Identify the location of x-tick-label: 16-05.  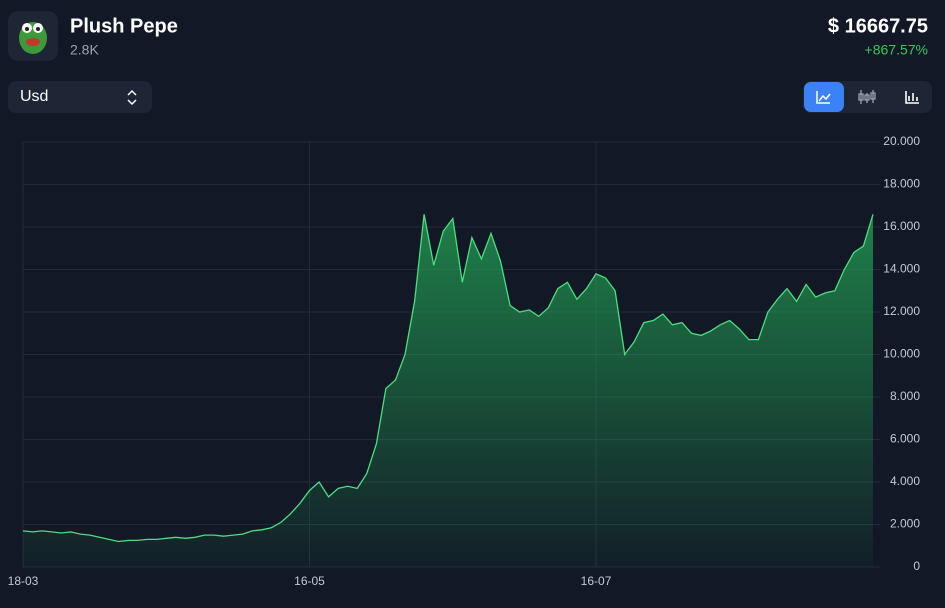
(309, 581).